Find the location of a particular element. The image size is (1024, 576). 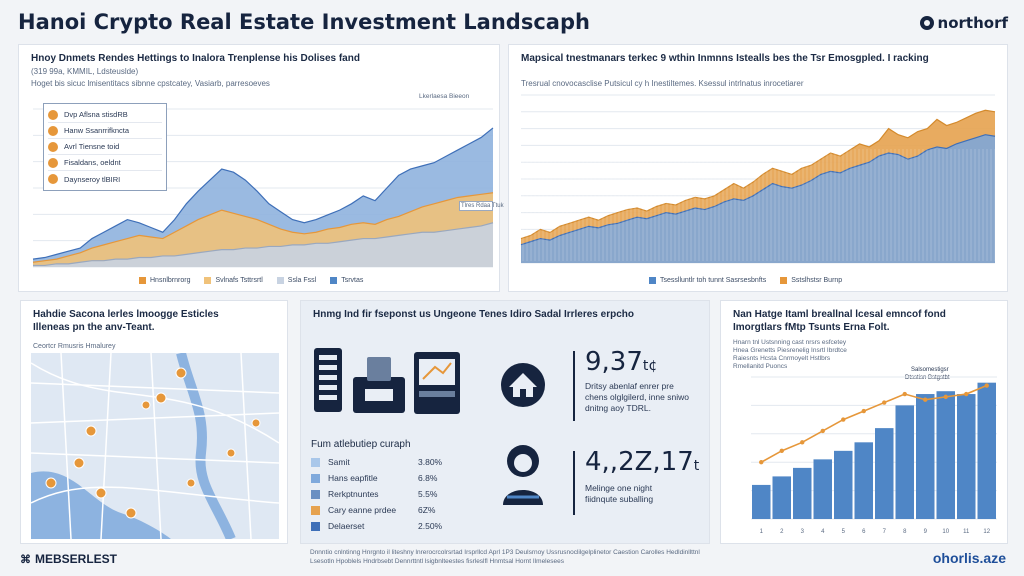

footer-left: ⌘ MEBSERLEST is located at coordinates (69, 559).